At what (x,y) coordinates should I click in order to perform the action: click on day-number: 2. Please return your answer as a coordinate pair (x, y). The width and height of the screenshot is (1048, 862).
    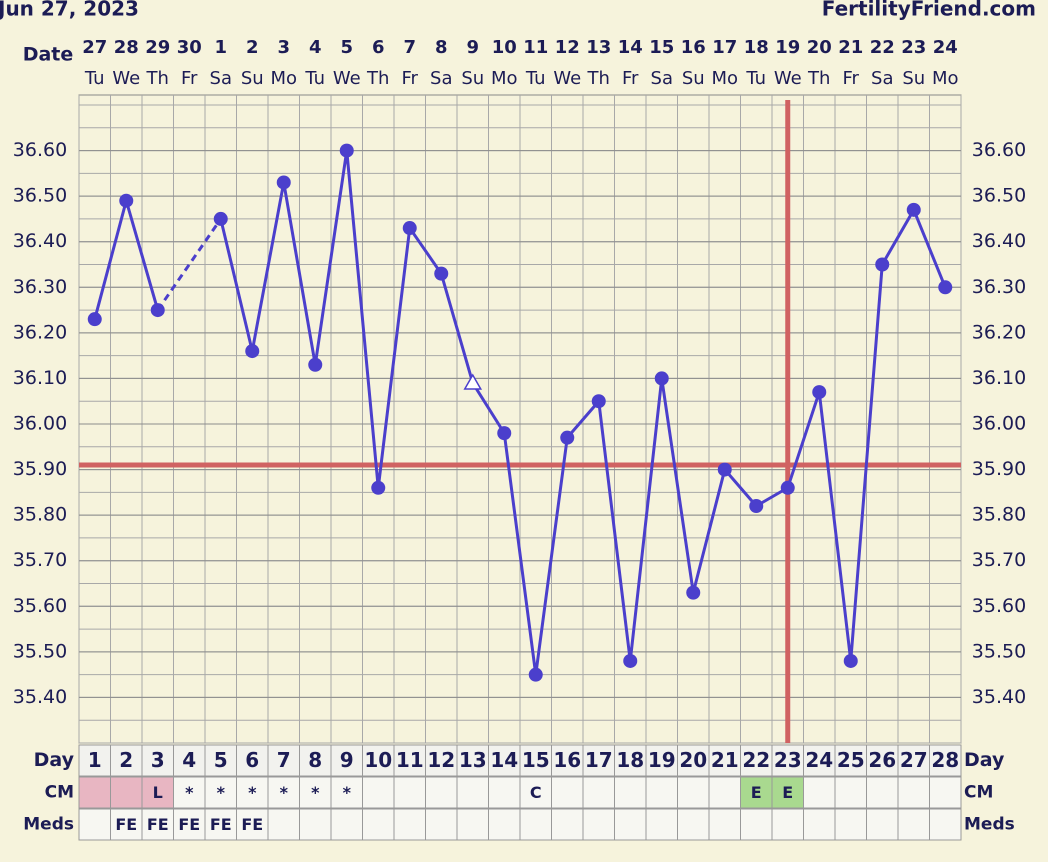
    Looking at the image, I should click on (126, 760).